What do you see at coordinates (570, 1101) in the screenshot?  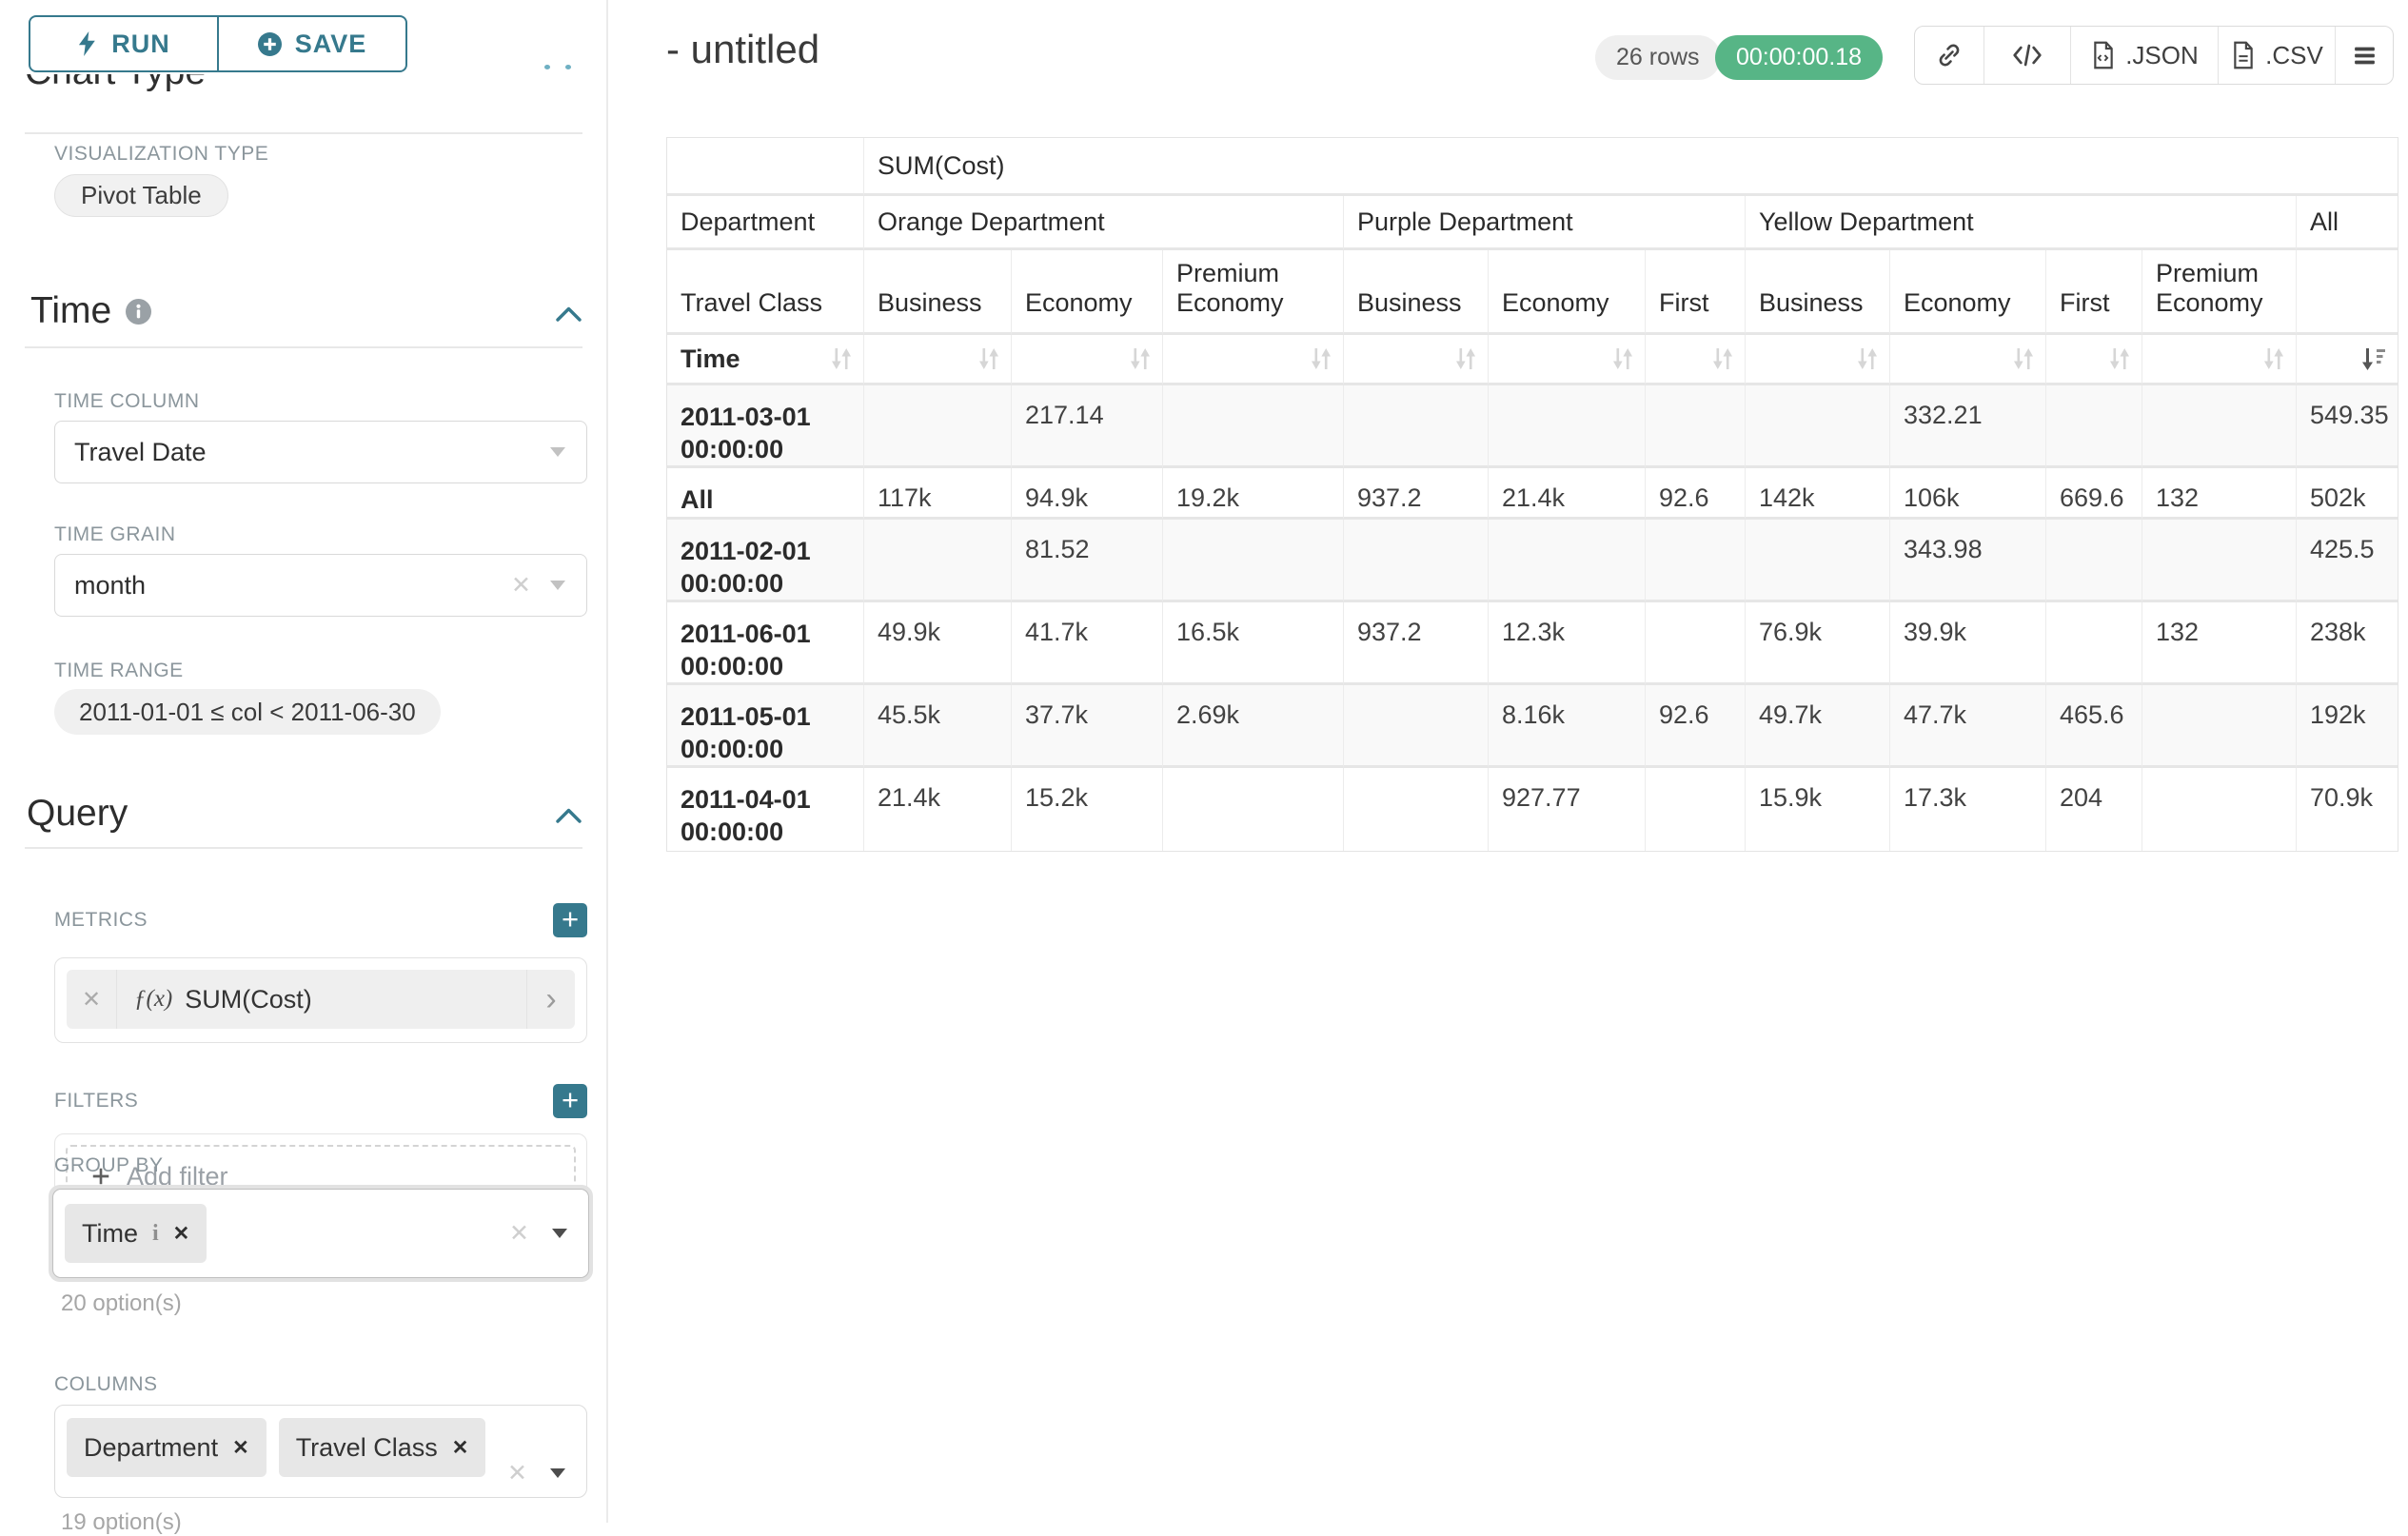 I see `add-filter-plus-button: +` at bounding box center [570, 1101].